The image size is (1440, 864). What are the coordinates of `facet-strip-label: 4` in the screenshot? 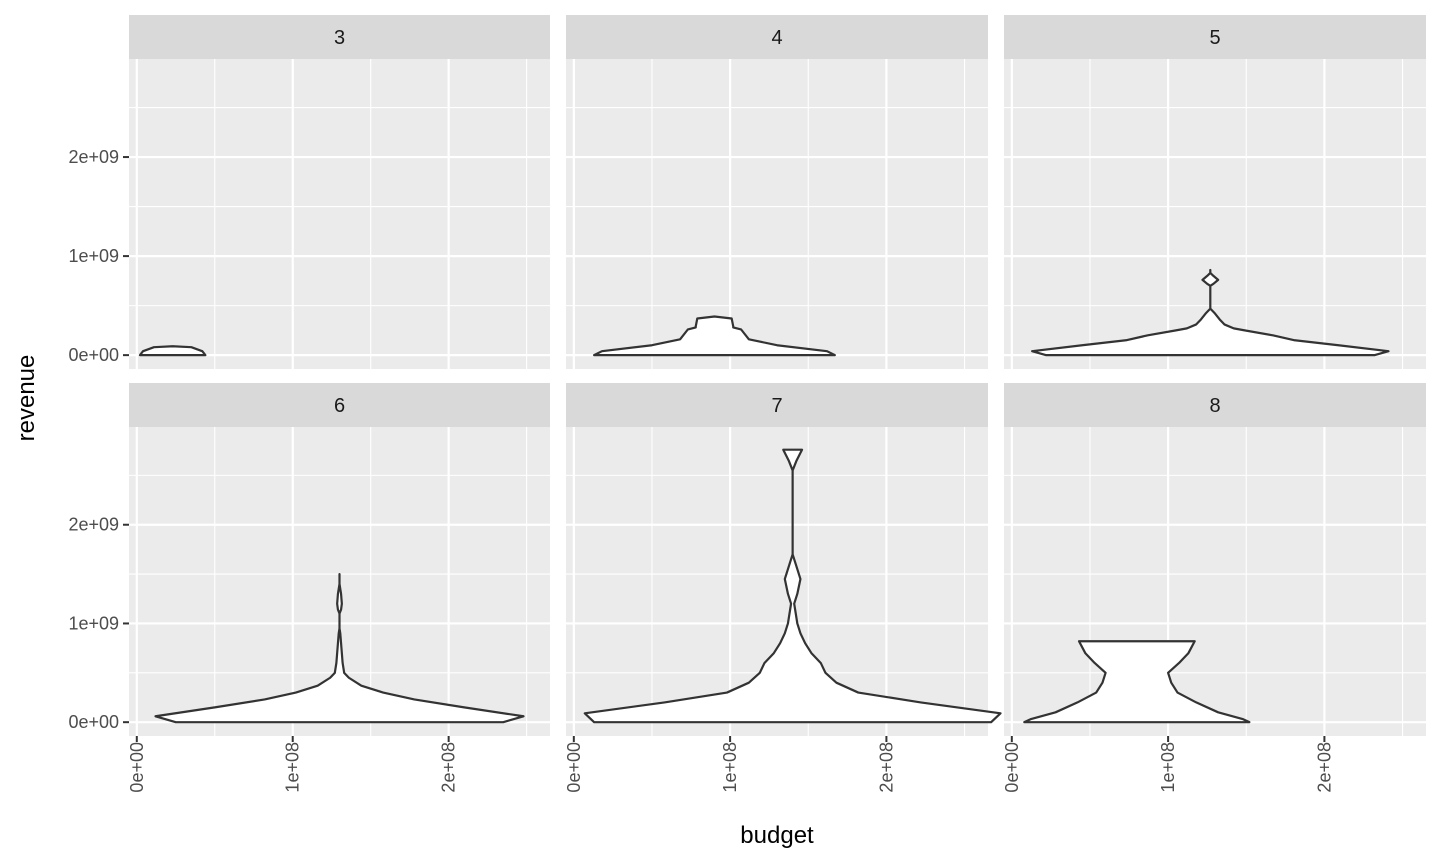 It's located at (776, 38).